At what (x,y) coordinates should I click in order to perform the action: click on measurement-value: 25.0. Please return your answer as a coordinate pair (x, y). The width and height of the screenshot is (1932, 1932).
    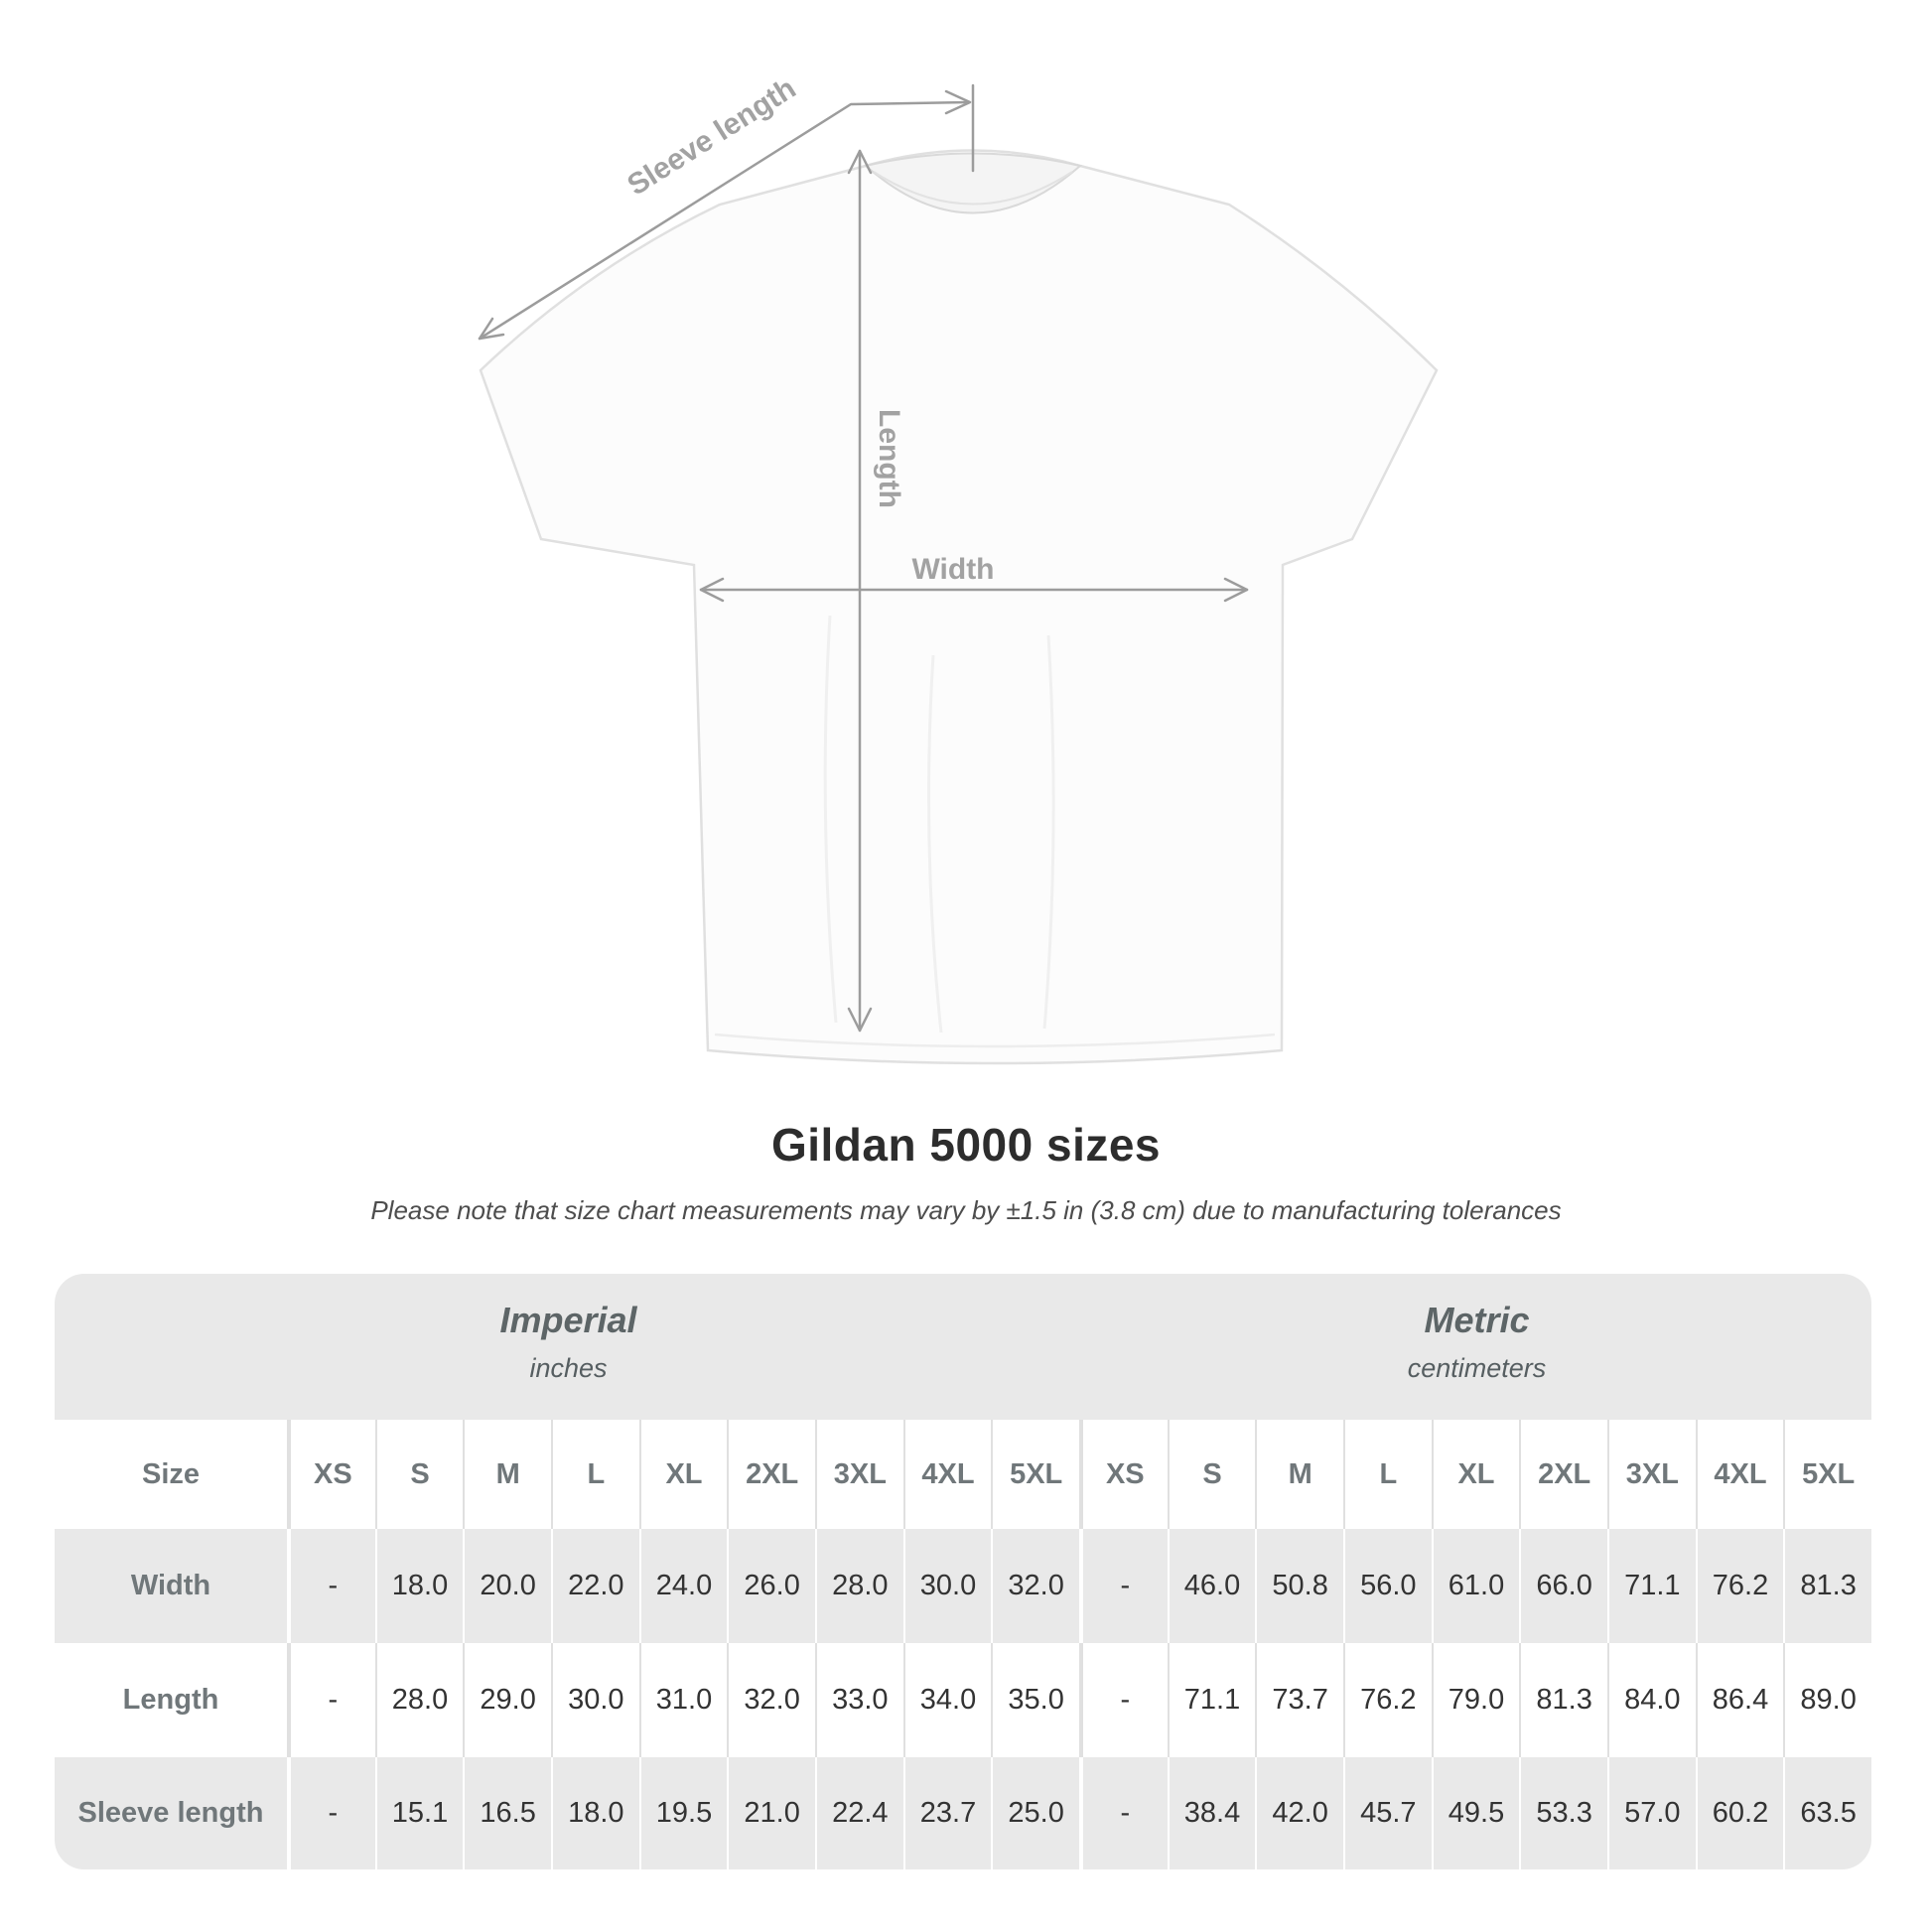
    Looking at the image, I should click on (1035, 1813).